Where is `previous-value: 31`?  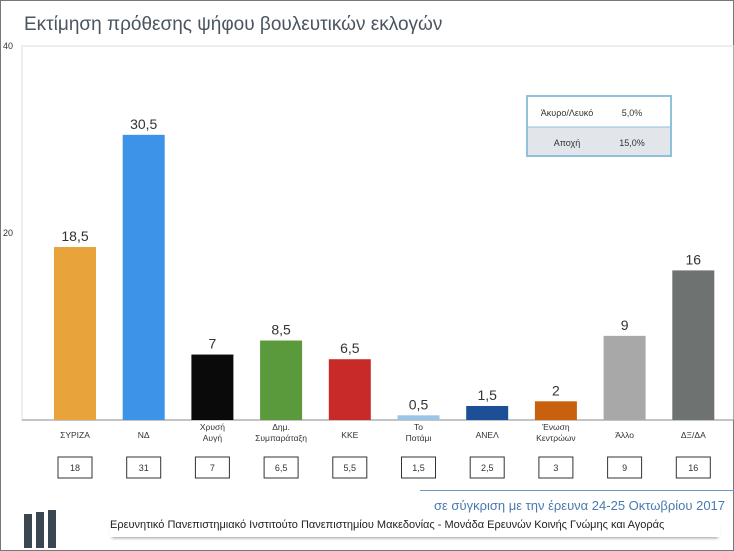
previous-value: 31 is located at coordinates (144, 468).